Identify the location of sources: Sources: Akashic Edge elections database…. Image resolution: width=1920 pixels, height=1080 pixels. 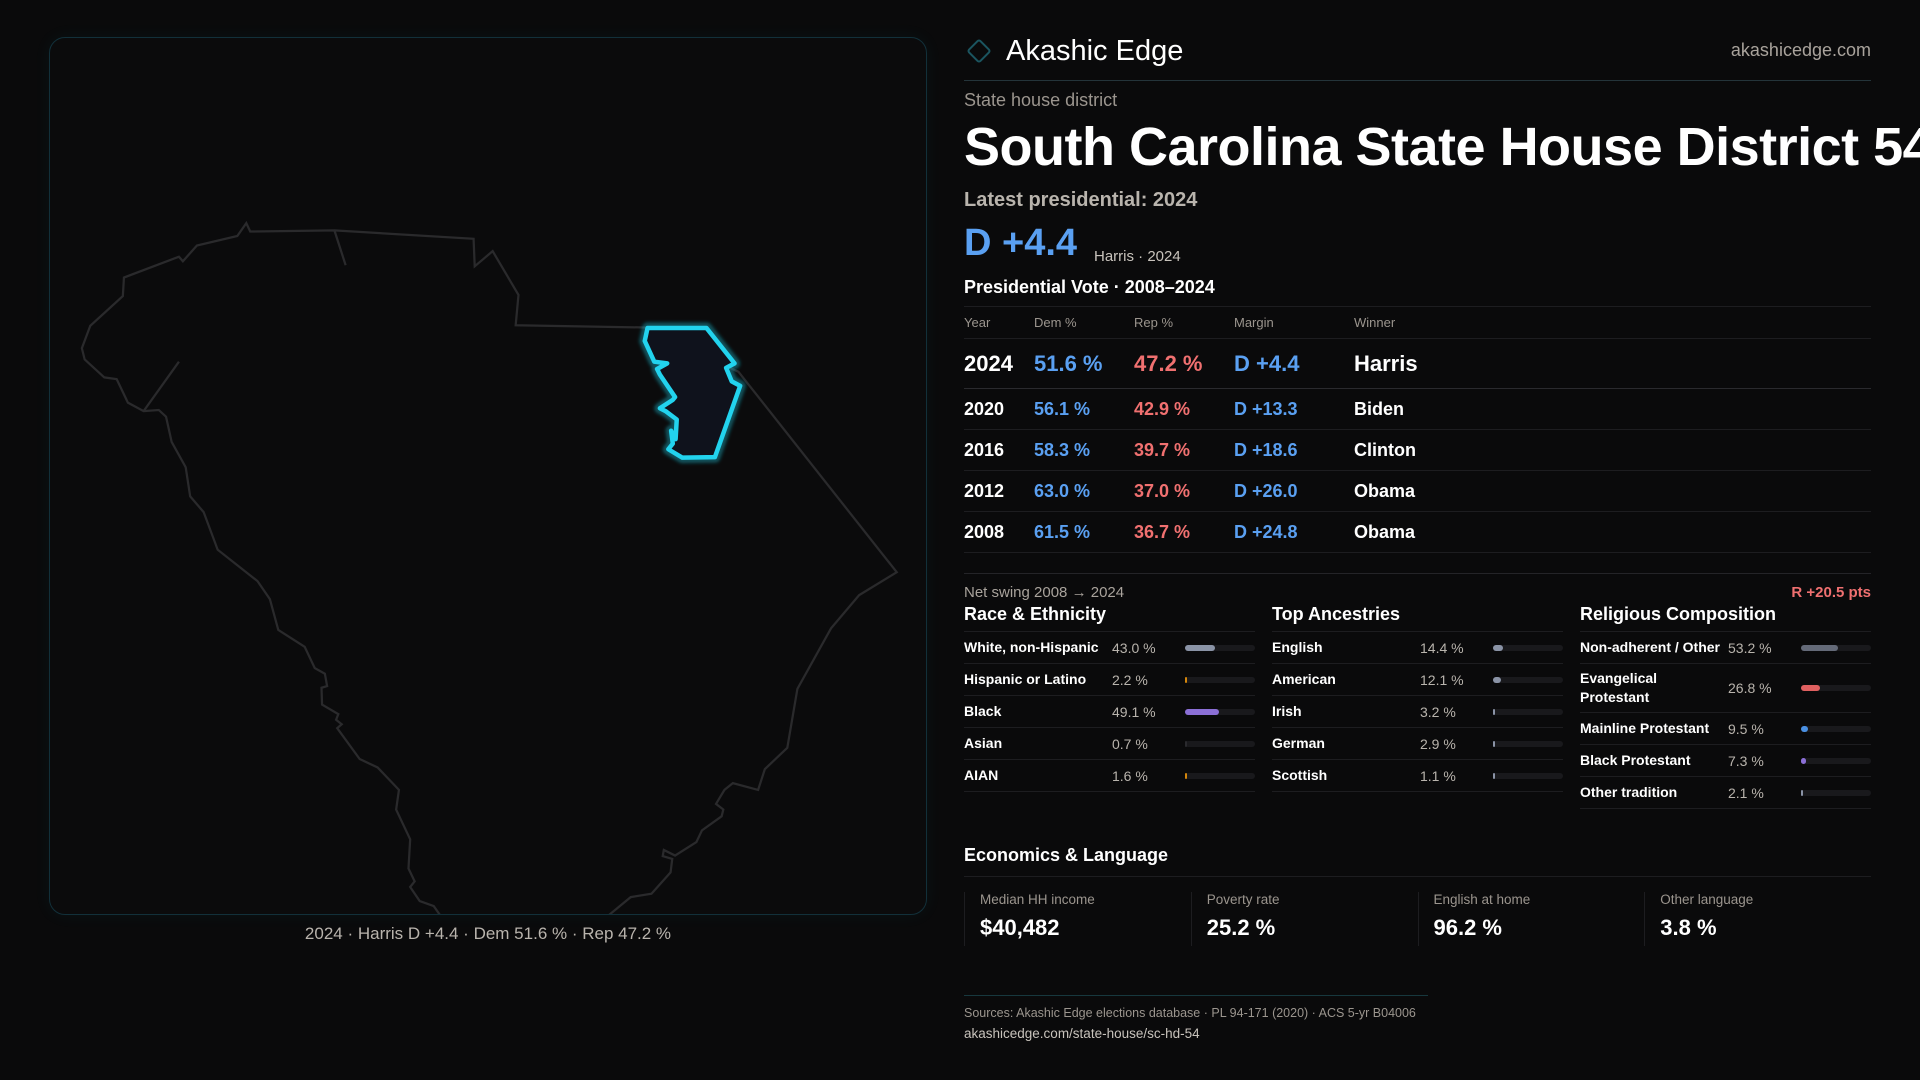
(1190, 1013).